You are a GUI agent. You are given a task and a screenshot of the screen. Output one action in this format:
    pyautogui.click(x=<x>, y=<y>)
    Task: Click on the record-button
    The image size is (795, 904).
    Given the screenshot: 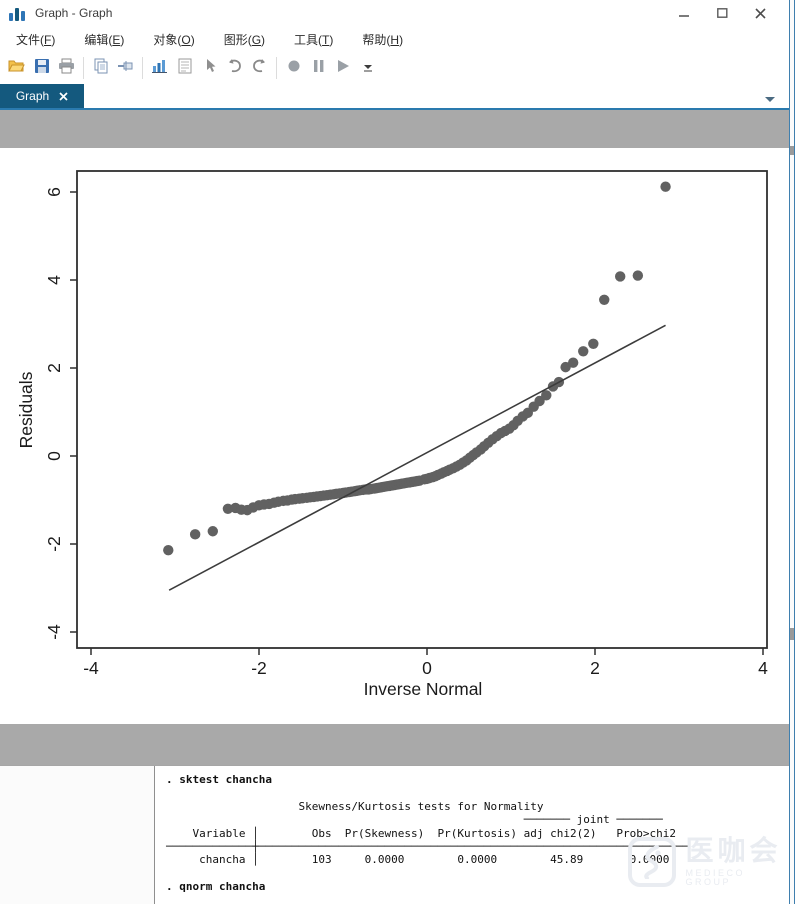 What is the action you would take?
    pyautogui.click(x=293, y=68)
    